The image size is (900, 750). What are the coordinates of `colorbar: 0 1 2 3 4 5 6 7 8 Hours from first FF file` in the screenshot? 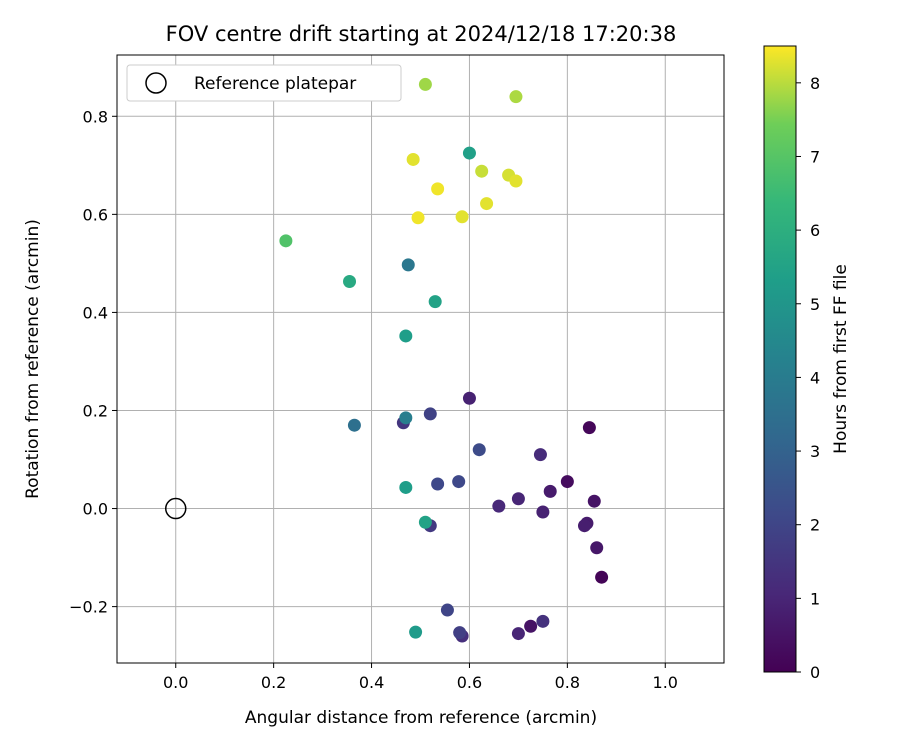 It's located at (807, 363).